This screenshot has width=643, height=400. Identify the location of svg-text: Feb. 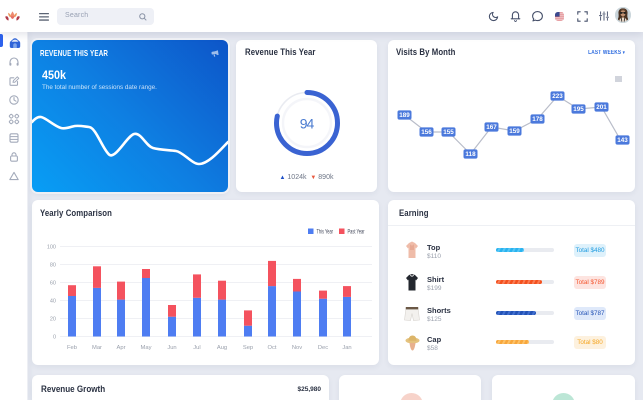
(72, 348).